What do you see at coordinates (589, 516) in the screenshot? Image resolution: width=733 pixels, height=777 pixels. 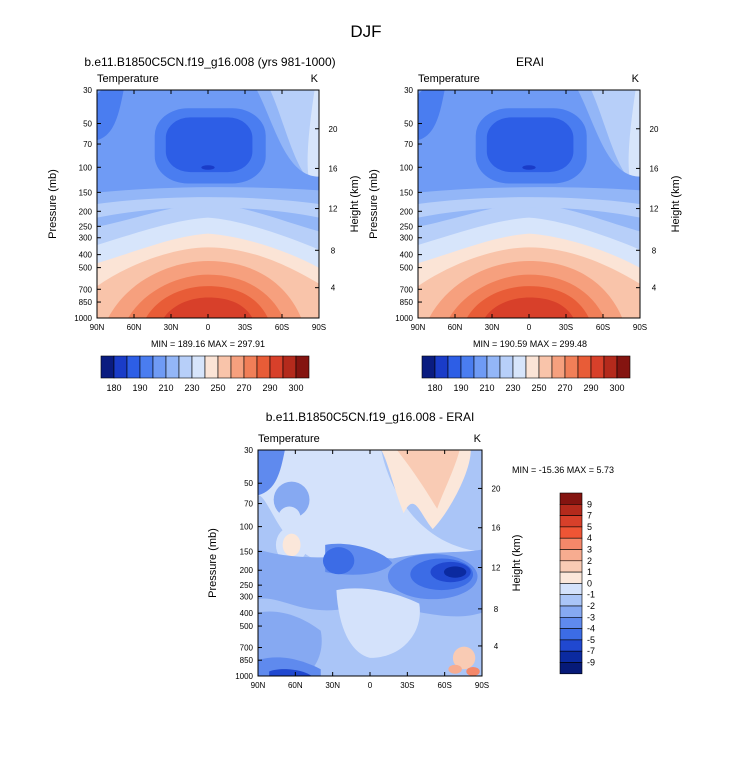 I see `colorbar-label: 7` at bounding box center [589, 516].